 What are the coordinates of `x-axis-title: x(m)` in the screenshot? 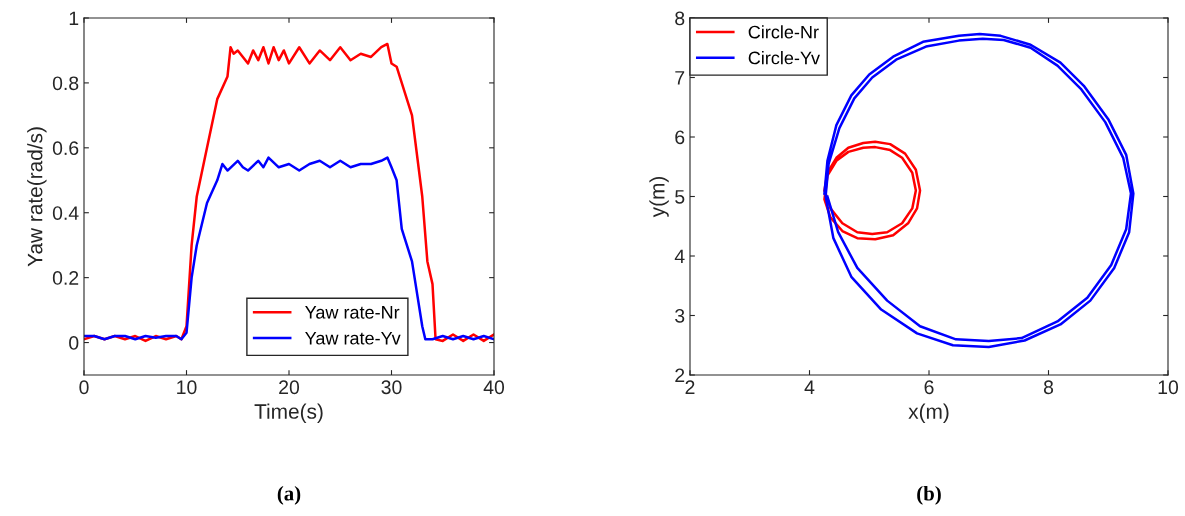 It's located at (928, 413).